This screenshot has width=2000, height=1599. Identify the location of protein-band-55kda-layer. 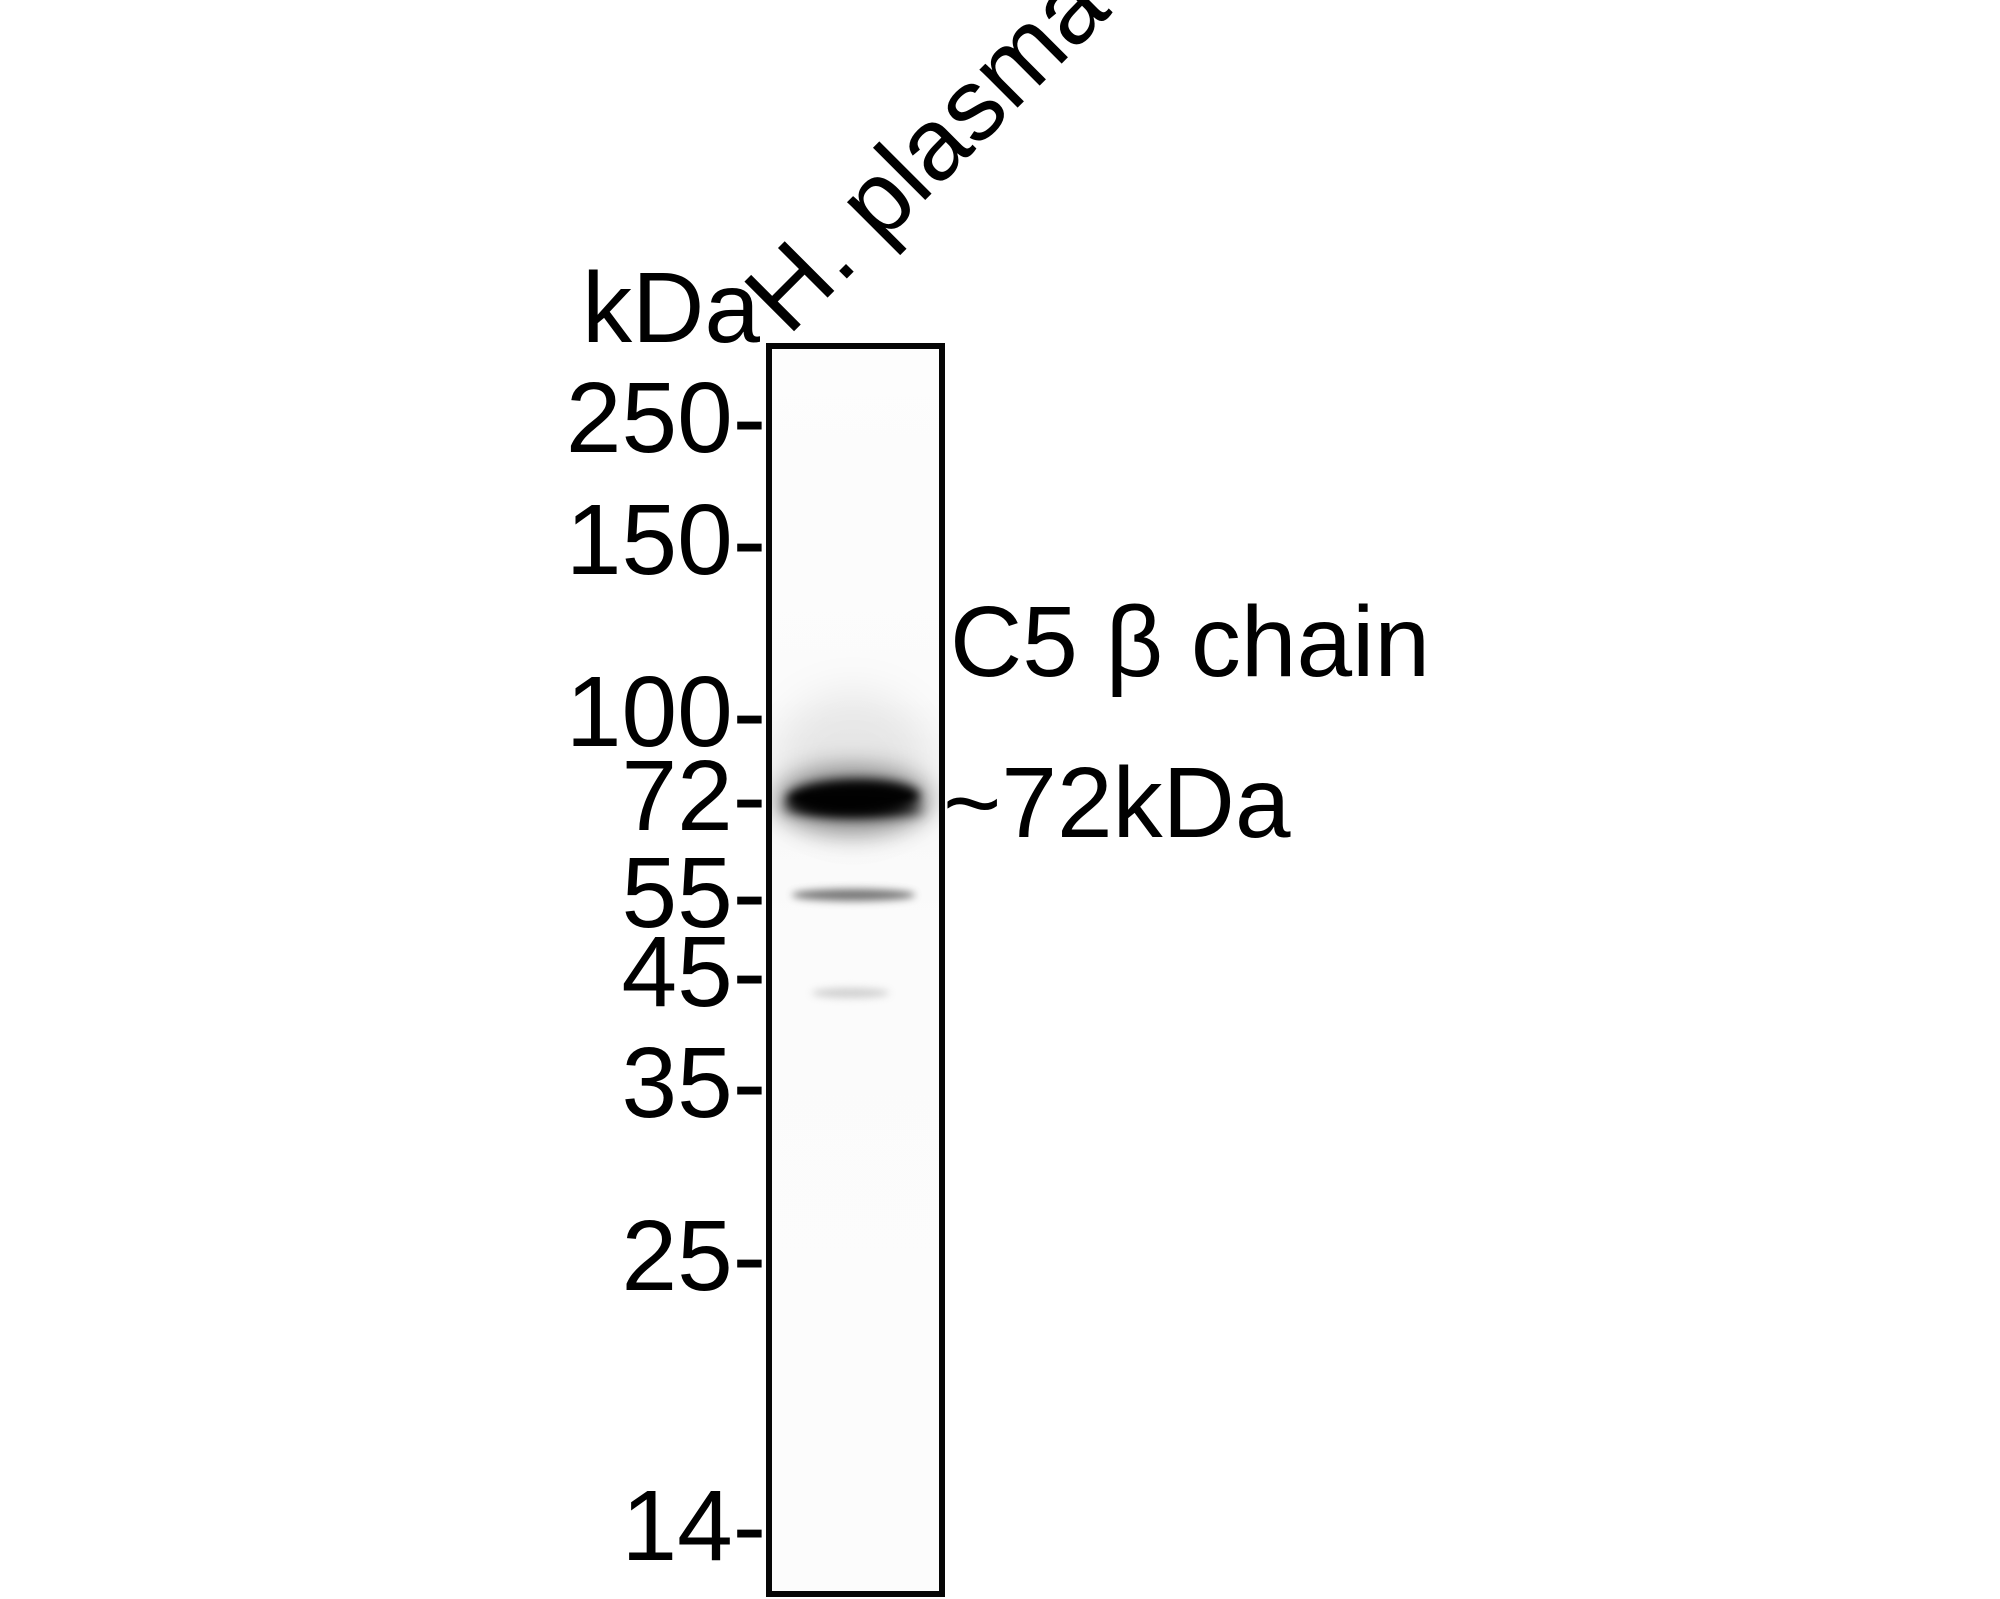
(853, 895).